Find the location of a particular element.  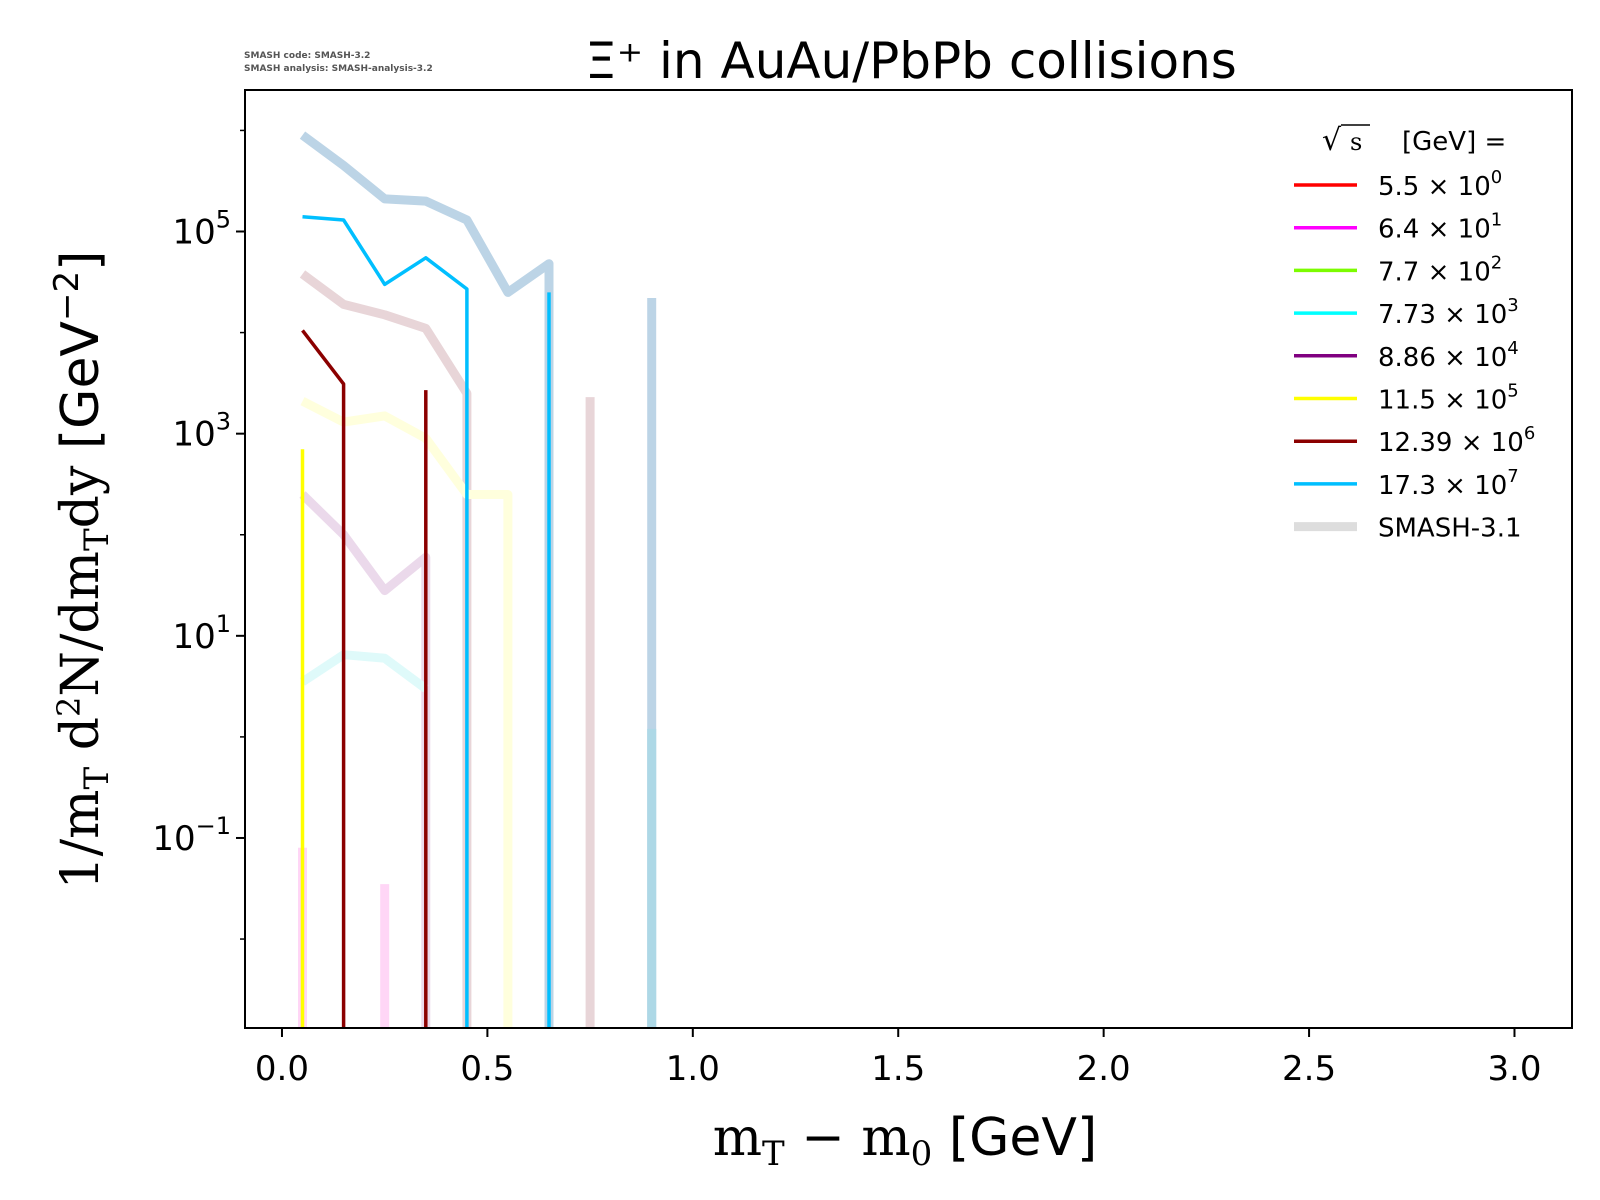

y-tick-label: 10¹ is located at coordinates (201, 633).